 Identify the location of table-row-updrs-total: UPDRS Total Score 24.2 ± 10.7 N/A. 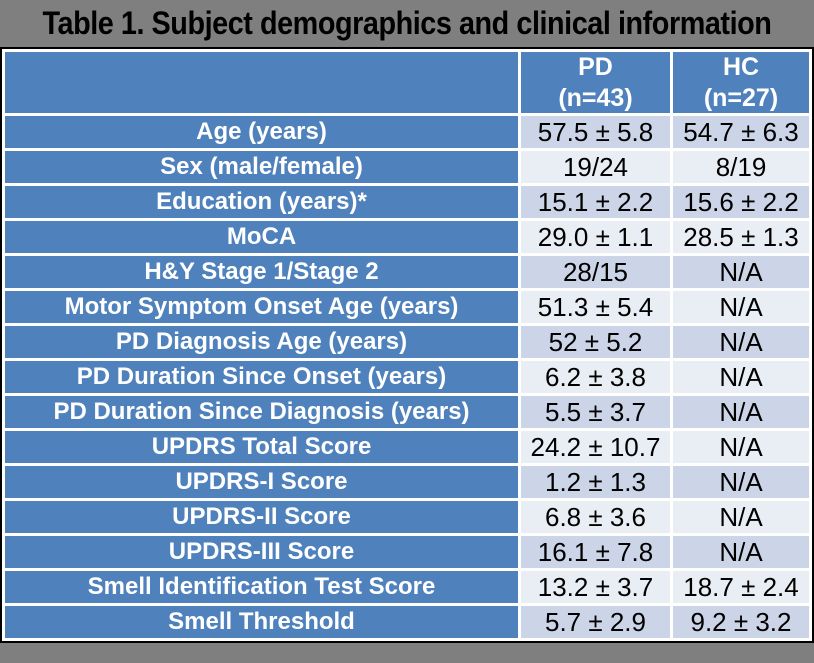
(407, 447).